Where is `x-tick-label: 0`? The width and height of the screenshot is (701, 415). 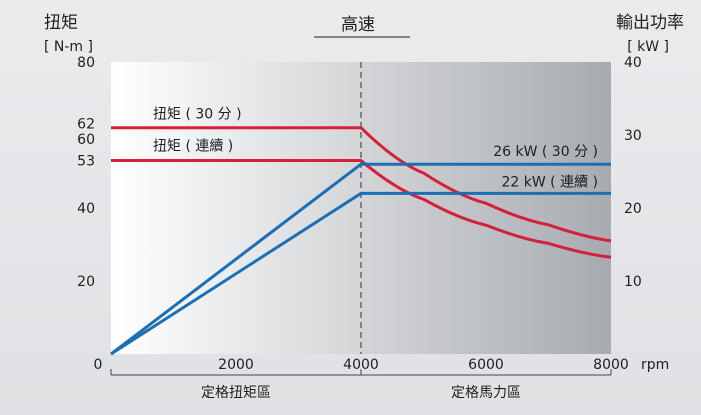
x-tick-label: 0 is located at coordinates (98, 365).